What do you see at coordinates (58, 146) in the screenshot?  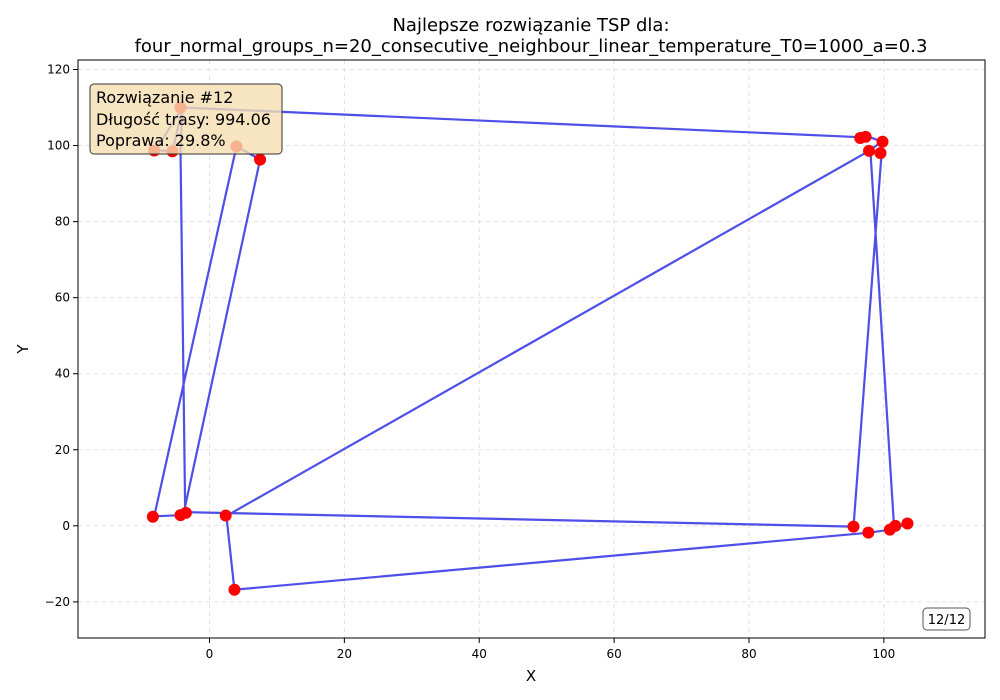 I see `y-tick-label: 100` at bounding box center [58, 146].